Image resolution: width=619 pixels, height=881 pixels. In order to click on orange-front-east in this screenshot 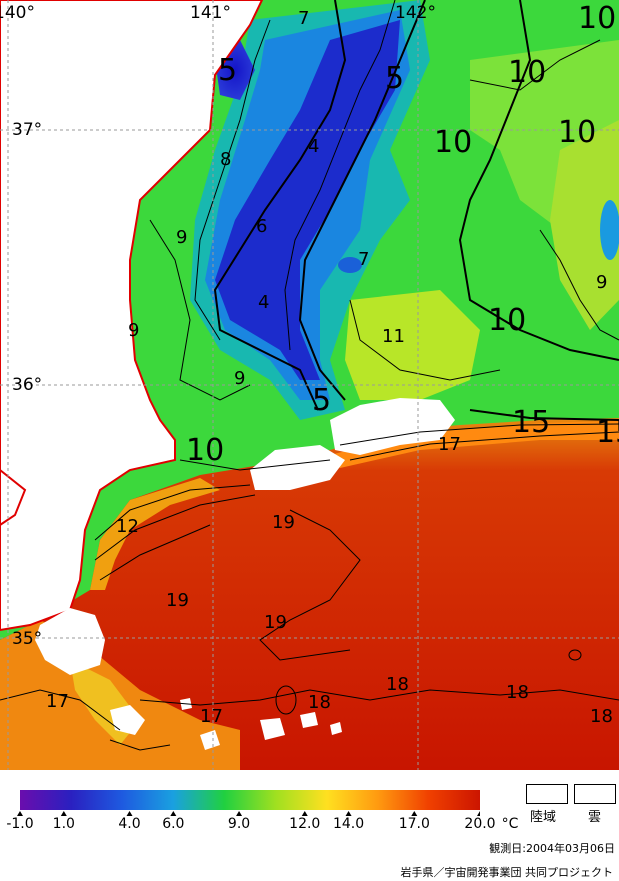, I will do `click(474, 444)`.